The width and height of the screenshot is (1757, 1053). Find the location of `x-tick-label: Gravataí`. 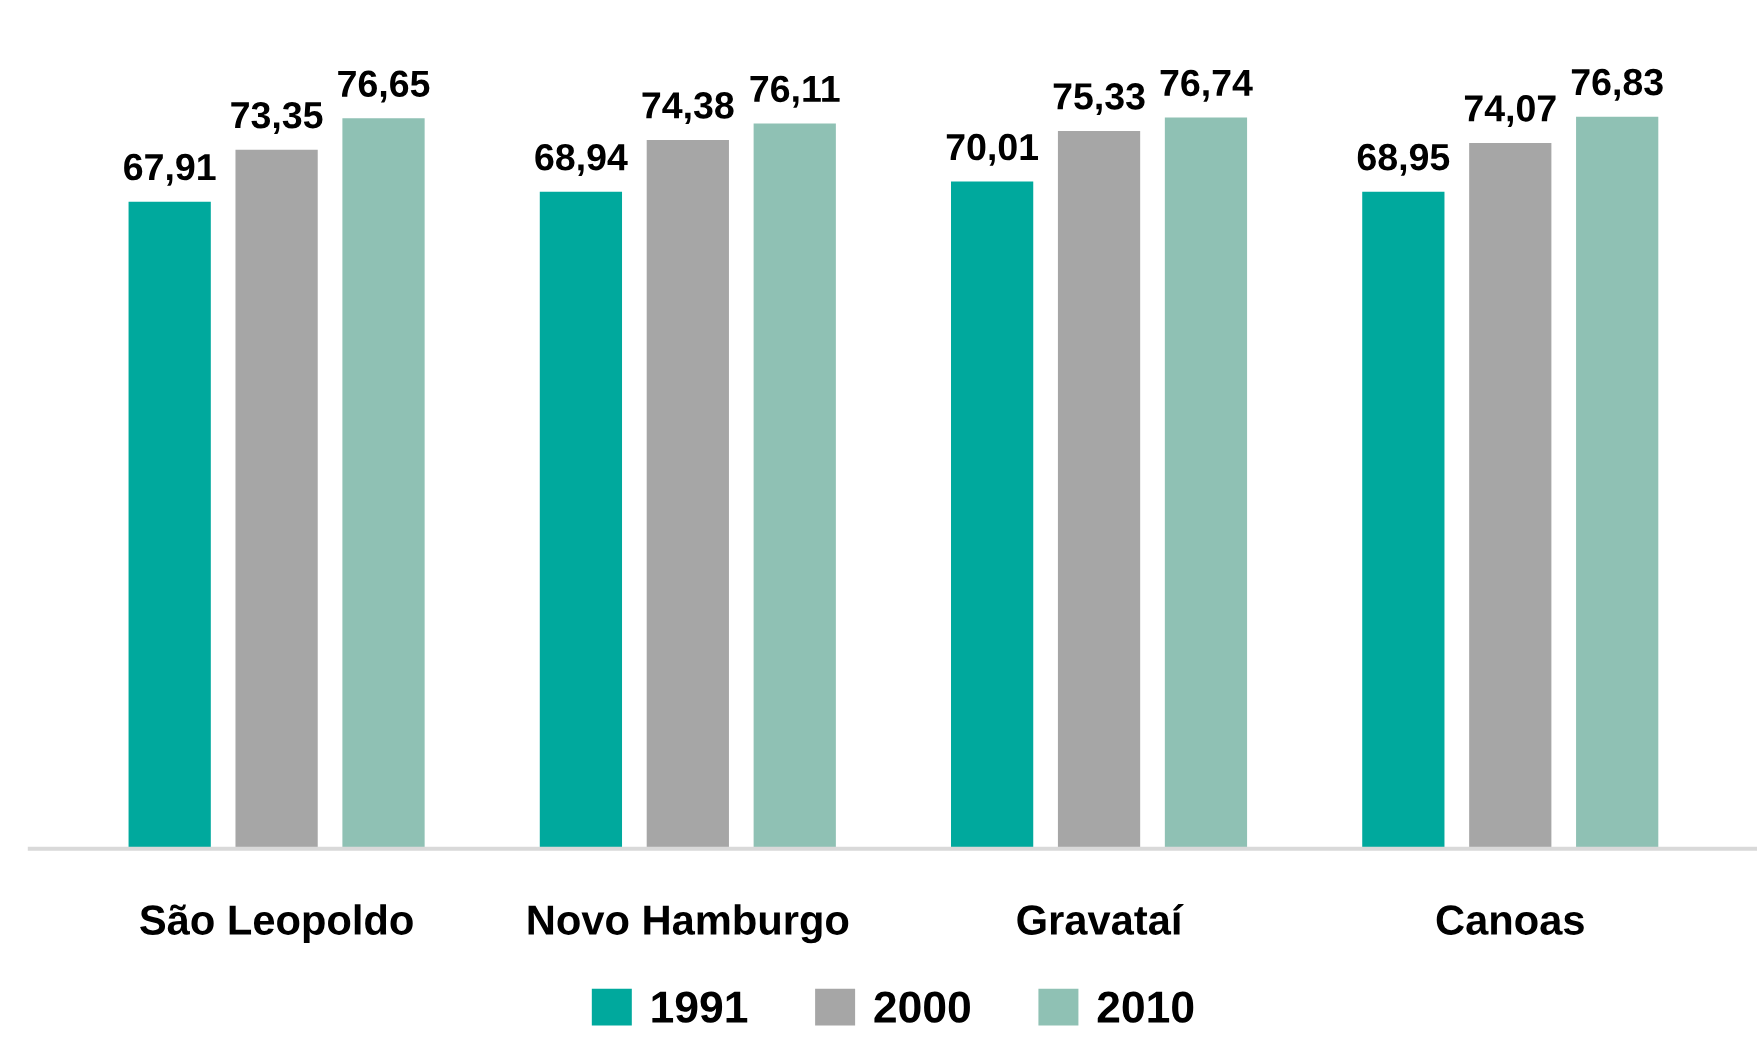

x-tick-label: Gravataí is located at coordinates (1100, 919).